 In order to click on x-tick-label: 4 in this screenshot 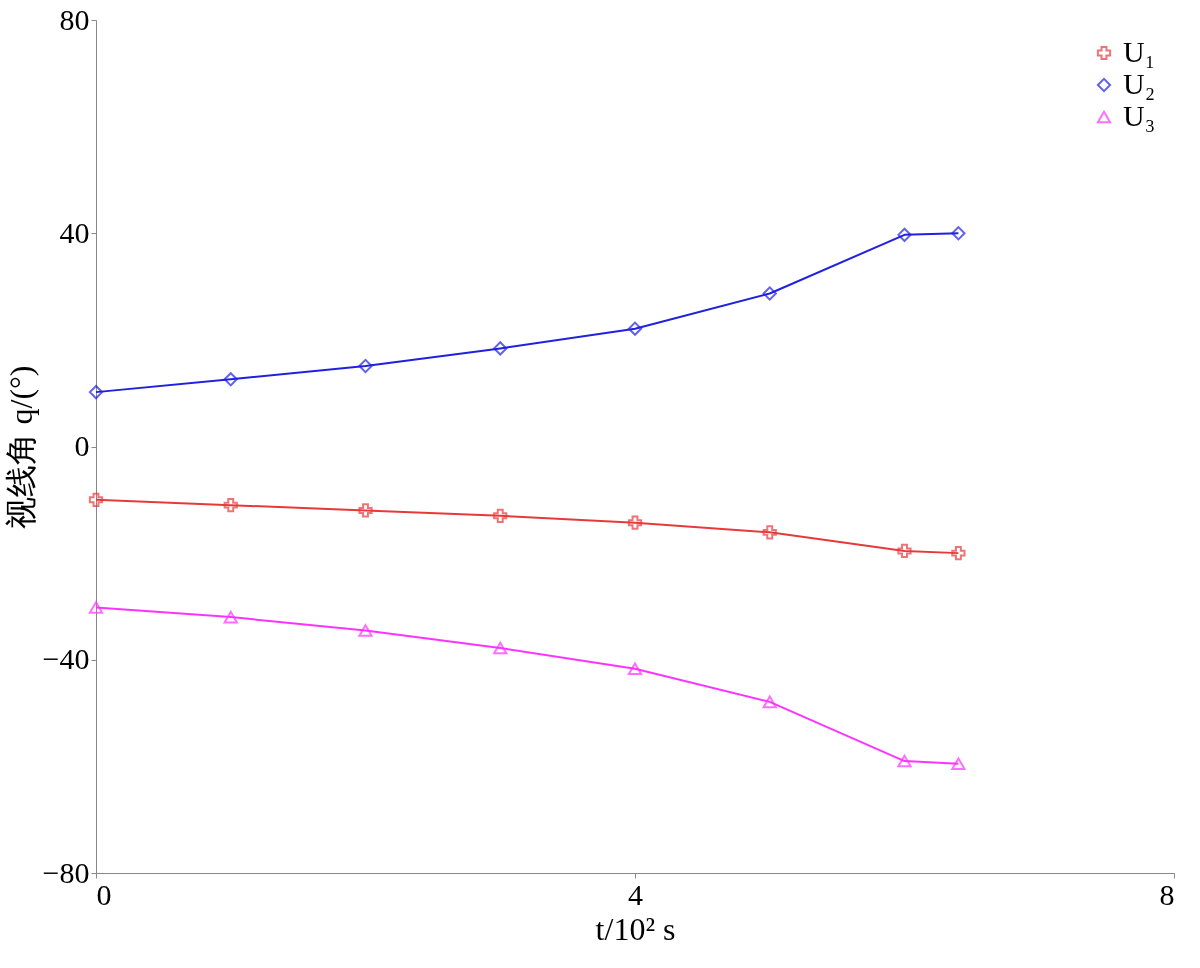, I will do `click(635, 894)`.